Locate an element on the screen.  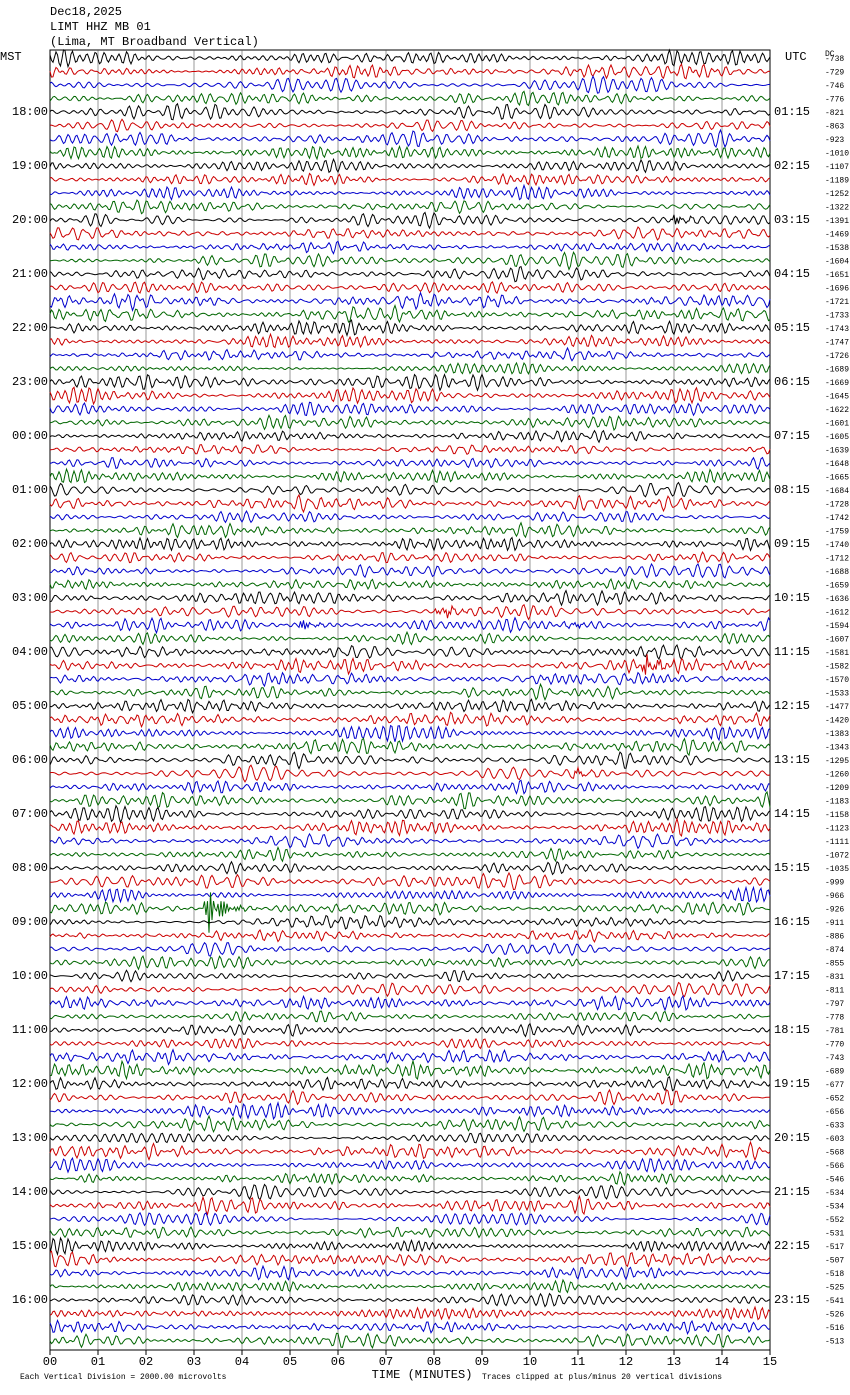
dc-offset: -831 is located at coordinates (834, 977).